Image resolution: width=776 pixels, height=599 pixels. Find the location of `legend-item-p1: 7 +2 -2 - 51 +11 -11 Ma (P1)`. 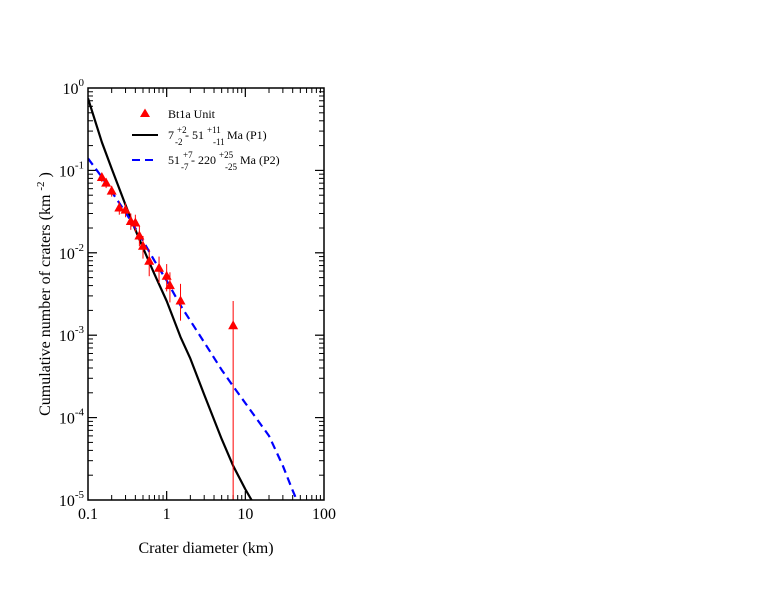

legend-item-p1: 7 +2 -2 - 51 +11 -11 Ma (P1) is located at coordinates (199, 135).